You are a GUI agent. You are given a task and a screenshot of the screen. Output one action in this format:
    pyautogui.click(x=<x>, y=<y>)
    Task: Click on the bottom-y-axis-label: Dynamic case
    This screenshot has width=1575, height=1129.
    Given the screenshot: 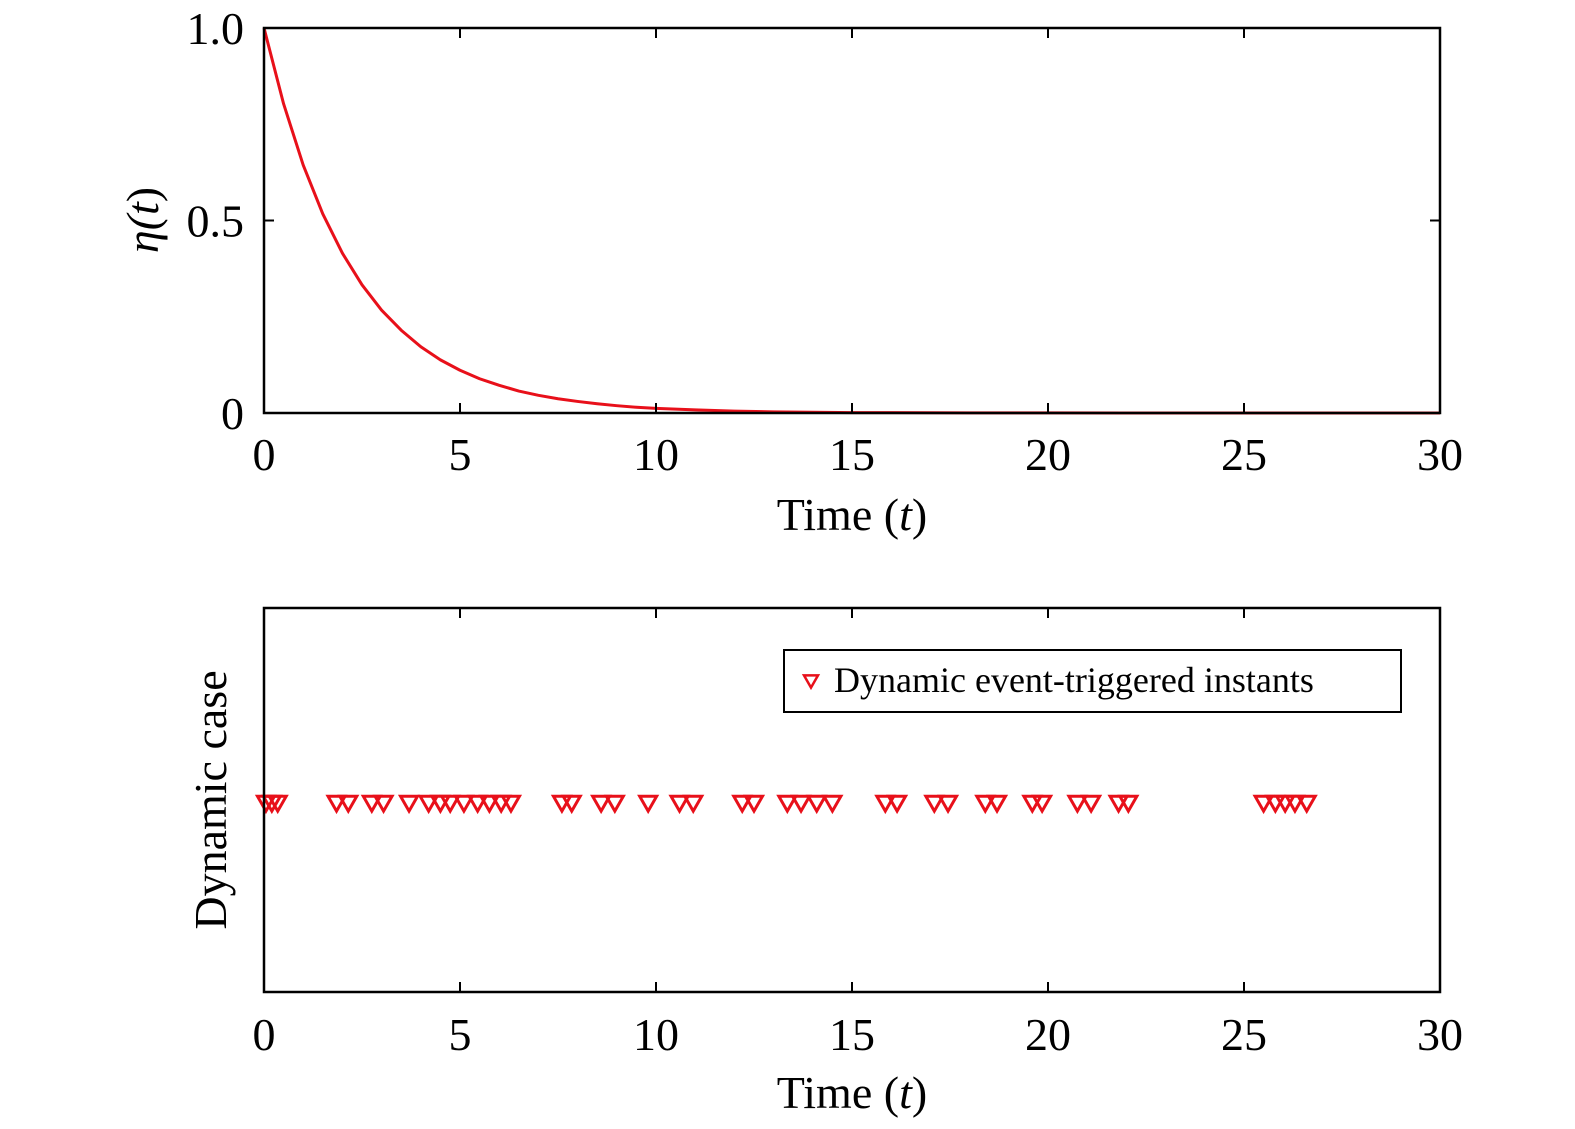 What is the action you would take?
    pyautogui.click(x=210, y=799)
    